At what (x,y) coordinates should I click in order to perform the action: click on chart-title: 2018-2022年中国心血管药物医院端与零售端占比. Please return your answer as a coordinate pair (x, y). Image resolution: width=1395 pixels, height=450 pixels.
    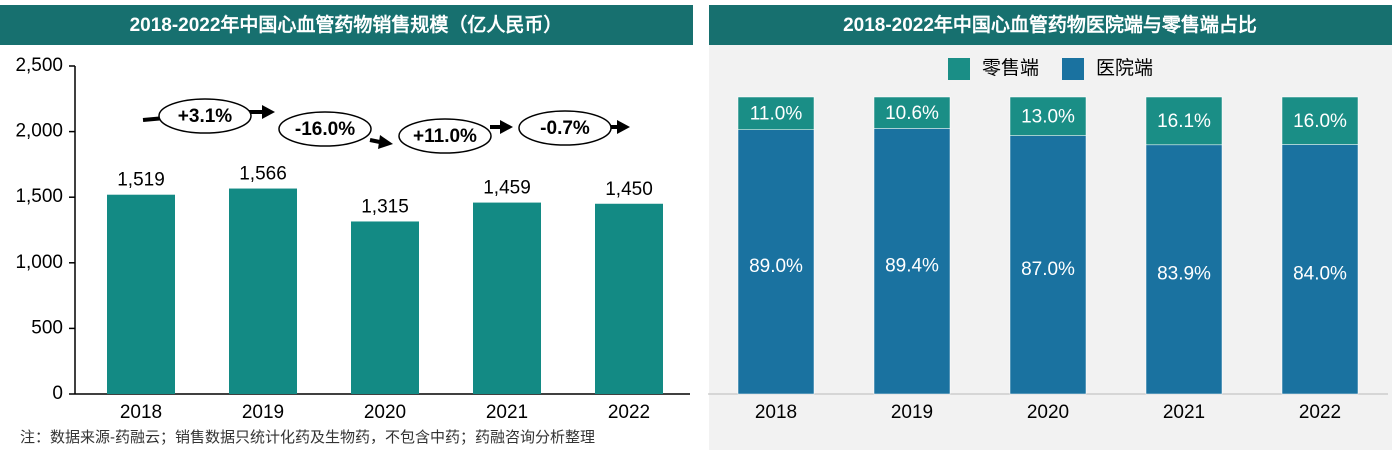
    Looking at the image, I should click on (1050, 24).